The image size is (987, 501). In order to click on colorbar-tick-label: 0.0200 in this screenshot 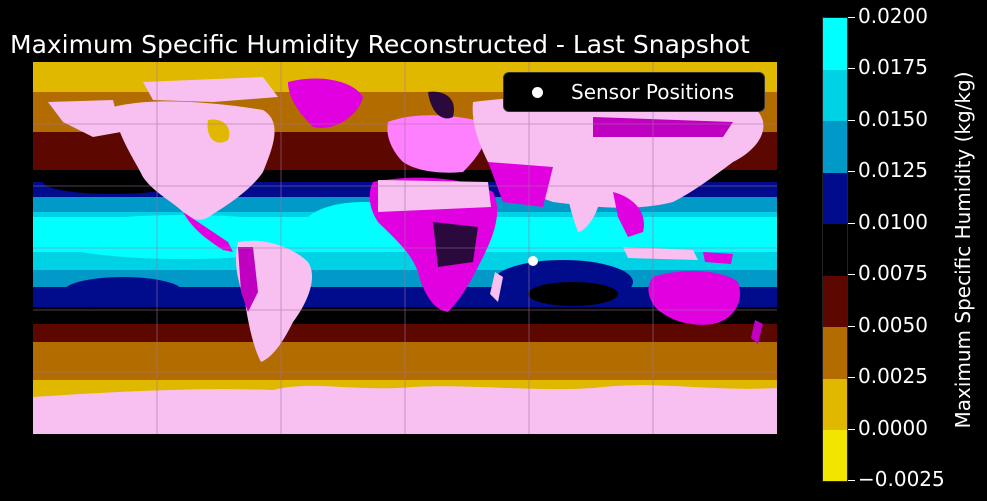, I will do `click(893, 16)`.